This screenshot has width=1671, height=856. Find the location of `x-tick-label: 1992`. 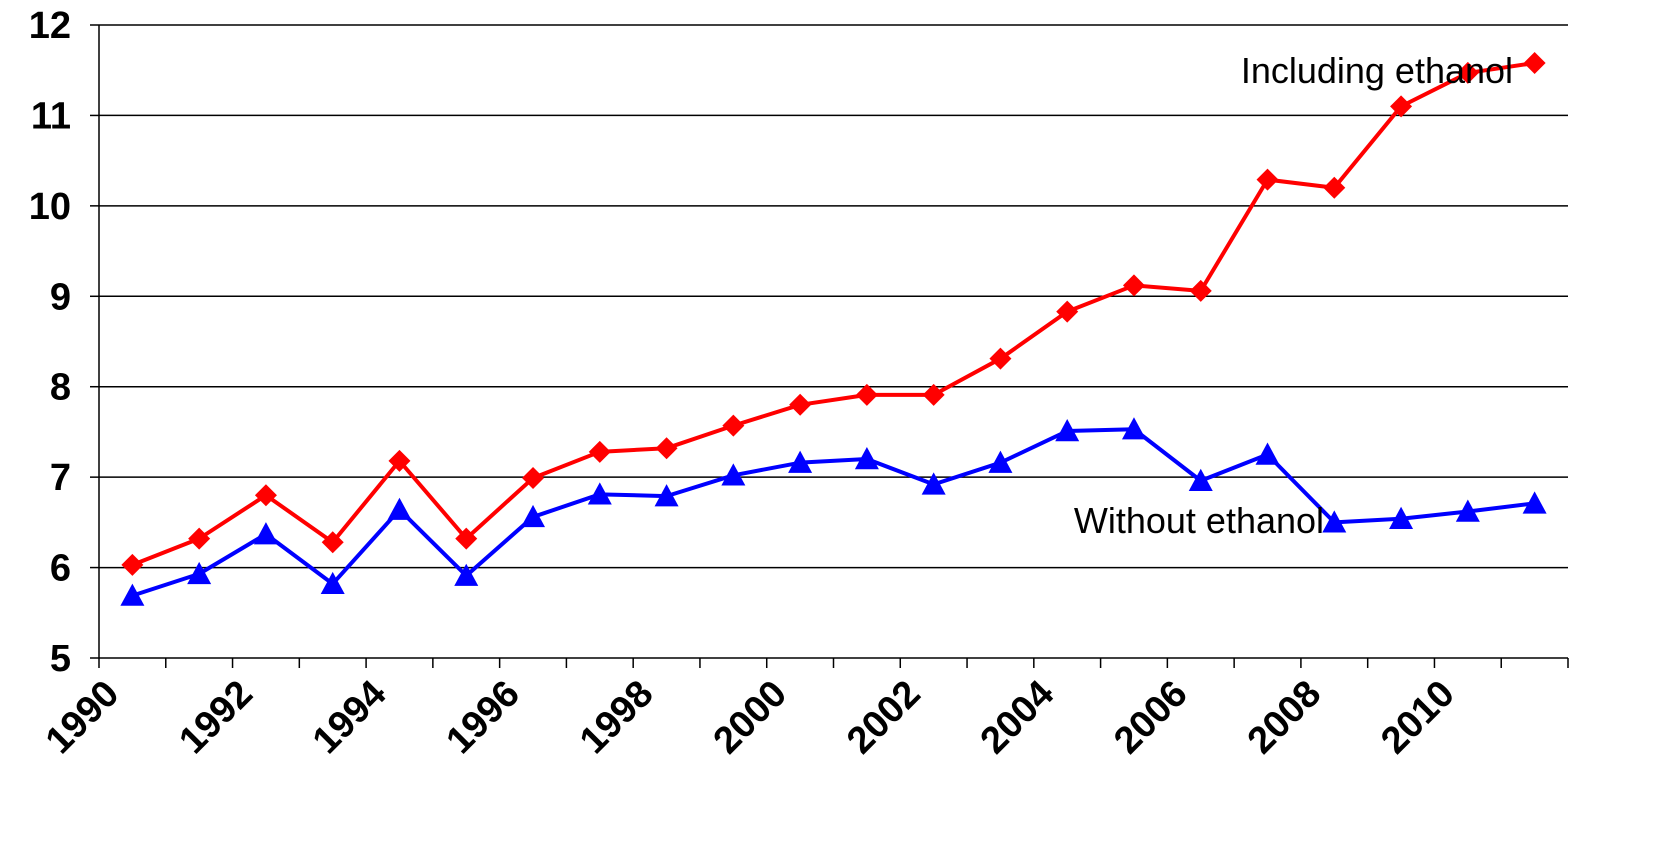

x-tick-label: 1992 is located at coordinates (215, 717).